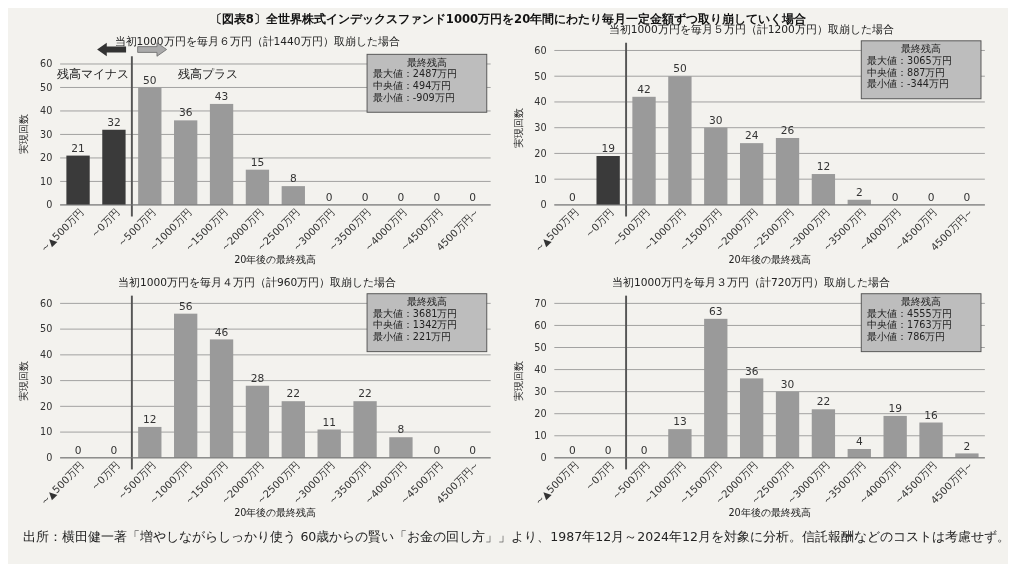  What do you see at coordinates (716, 311) in the screenshot?
I see `data-label: 63` at bounding box center [716, 311].